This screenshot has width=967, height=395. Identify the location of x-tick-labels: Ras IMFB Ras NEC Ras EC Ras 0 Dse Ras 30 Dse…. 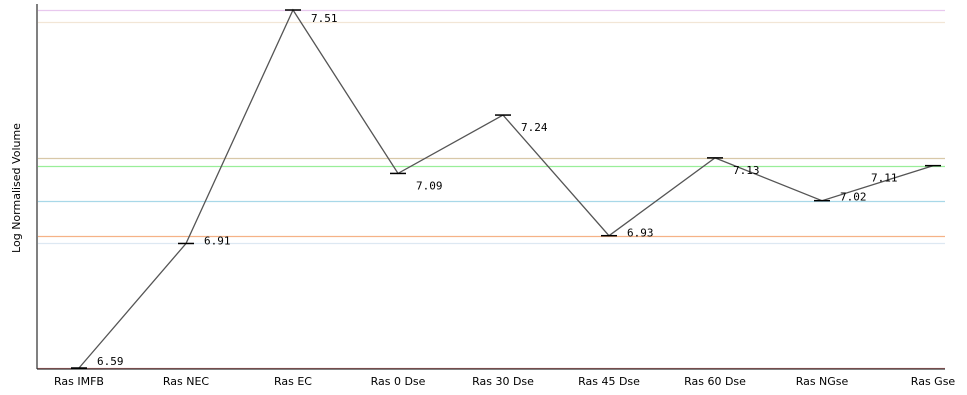
(504, 381).